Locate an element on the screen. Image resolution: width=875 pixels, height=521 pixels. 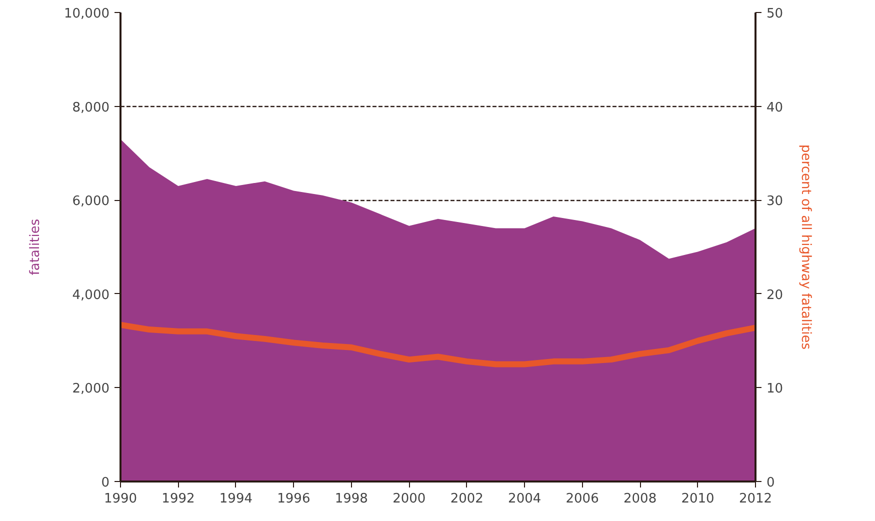
y2-tick-label: 50 is located at coordinates (775, 14).